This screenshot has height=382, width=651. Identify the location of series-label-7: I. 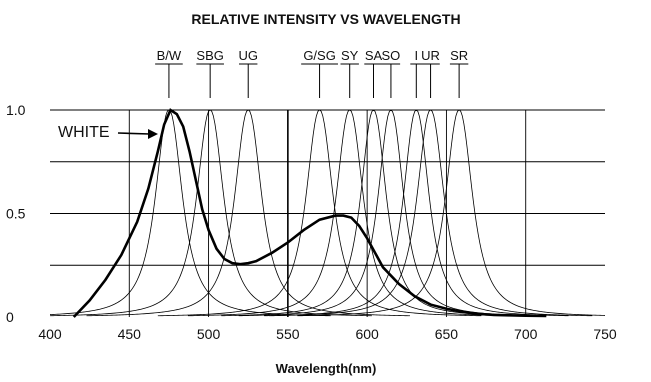
(416, 55).